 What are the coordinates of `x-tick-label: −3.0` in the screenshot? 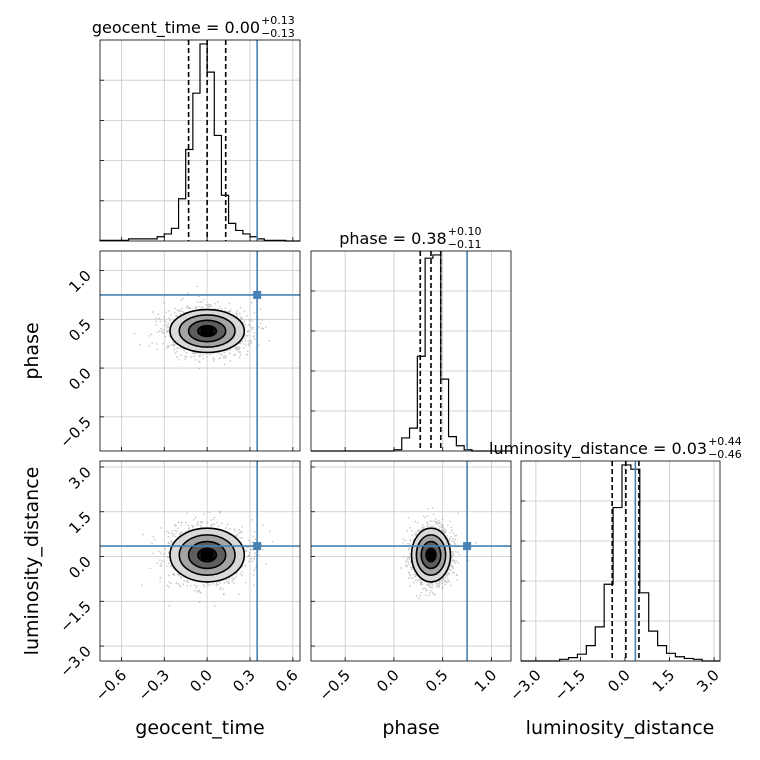 It's located at (525, 685).